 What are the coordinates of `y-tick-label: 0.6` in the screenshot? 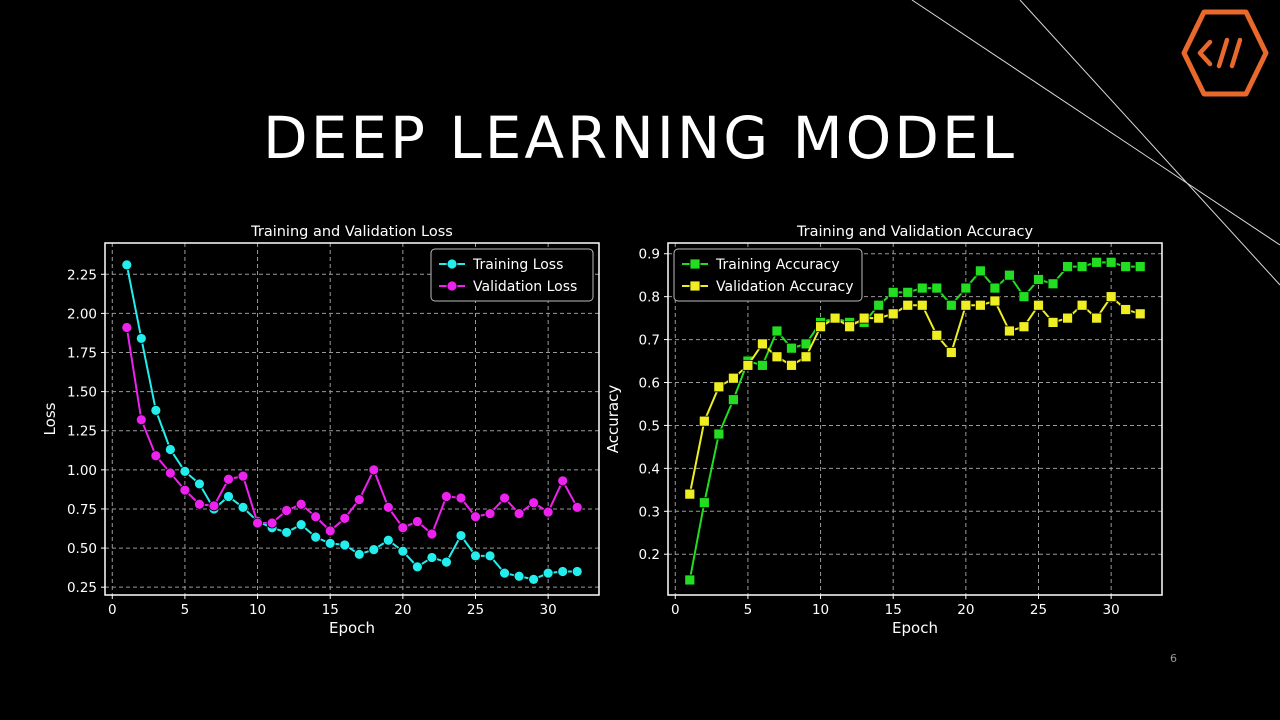 It's located at (649, 384).